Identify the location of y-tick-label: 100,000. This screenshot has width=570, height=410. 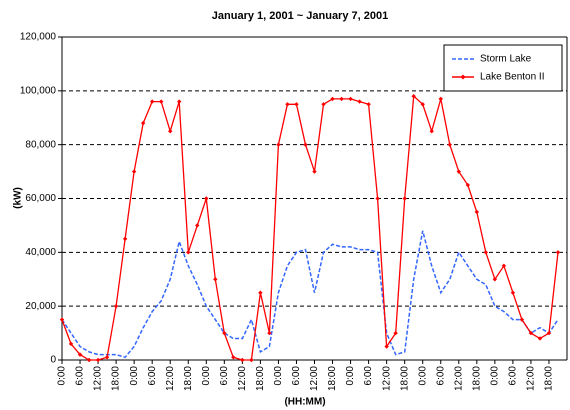
(38, 90).